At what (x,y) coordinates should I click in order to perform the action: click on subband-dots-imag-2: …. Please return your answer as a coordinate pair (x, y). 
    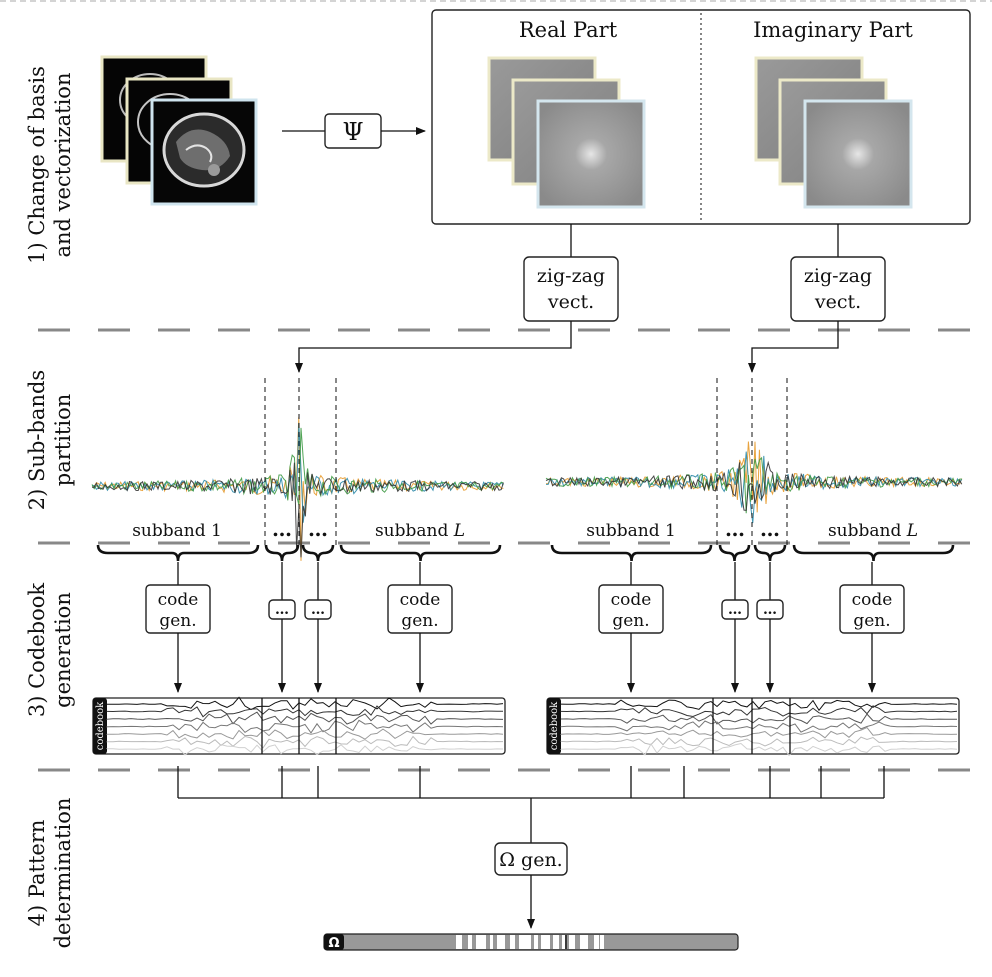
    Looking at the image, I should click on (770, 529).